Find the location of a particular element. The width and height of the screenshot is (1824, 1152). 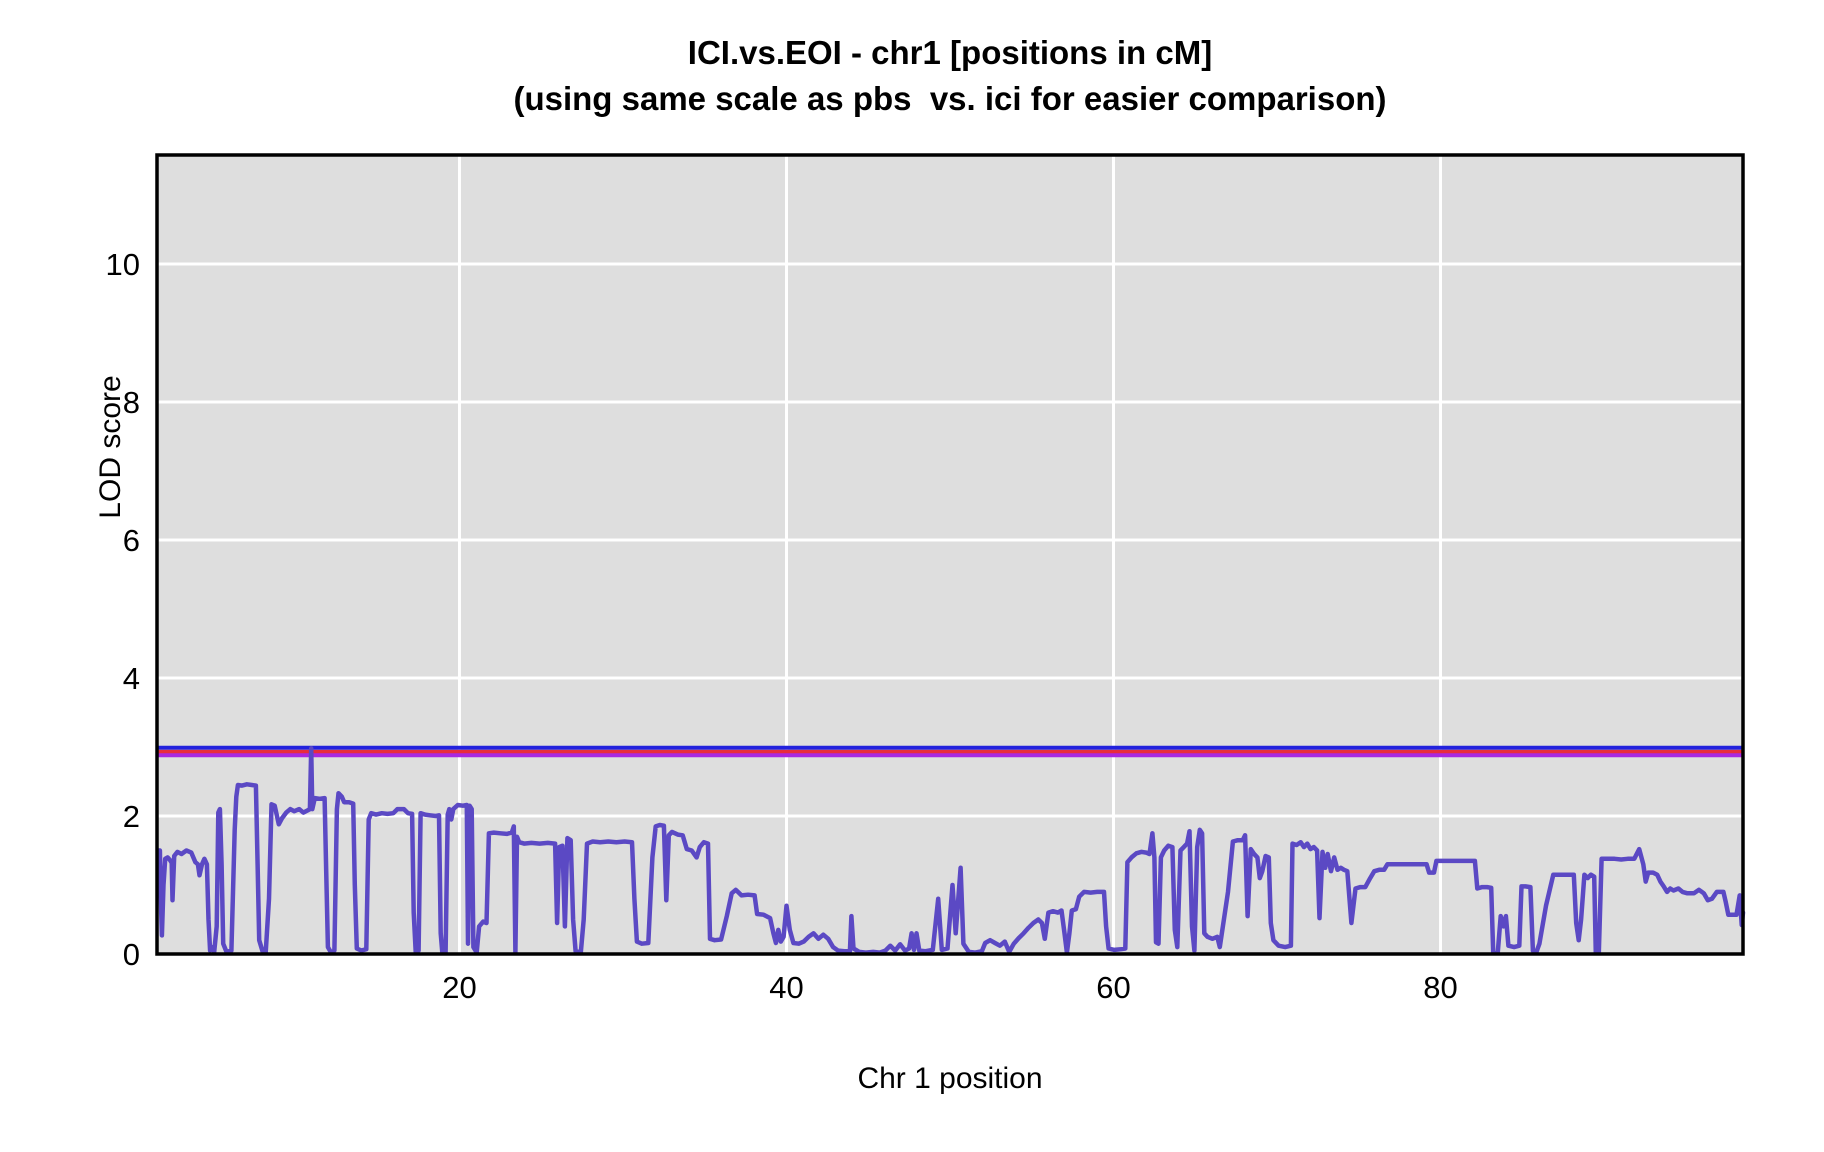

y-tick-label: 10 is located at coordinates (123, 264).